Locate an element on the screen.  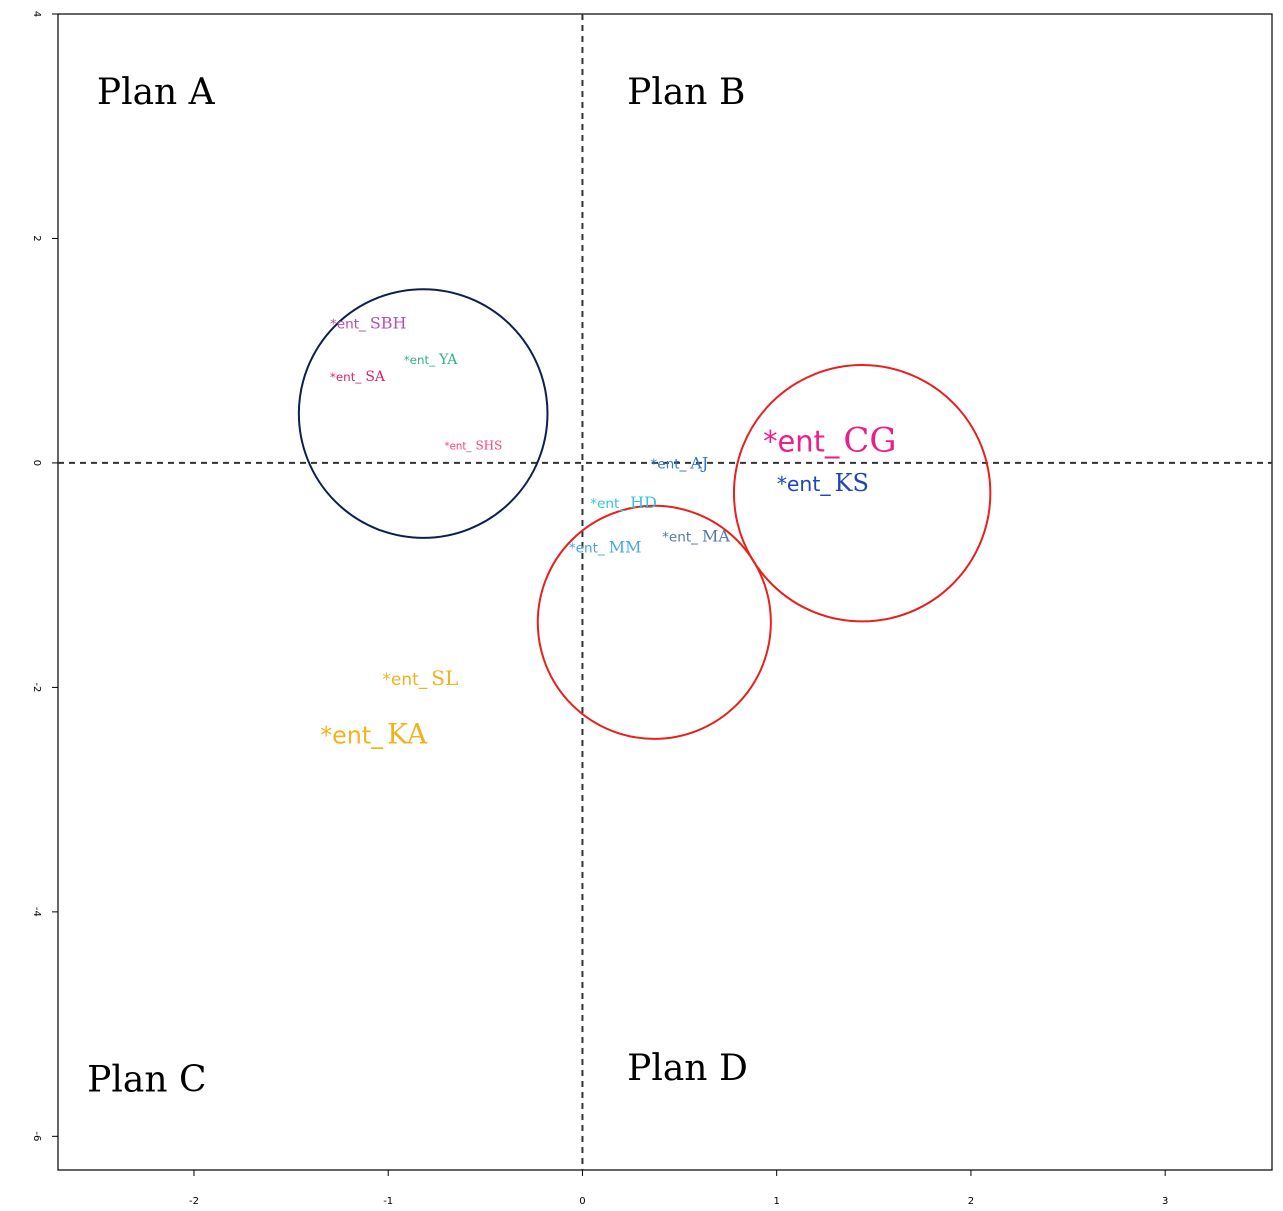
point-label-shs: *ent_ SHS is located at coordinates (474, 445).